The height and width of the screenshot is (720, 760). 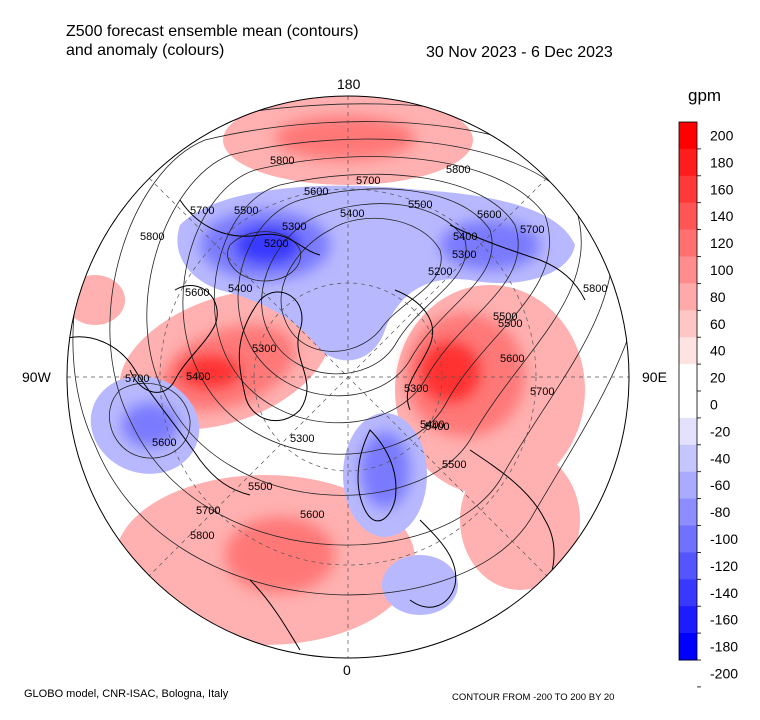 I want to click on colorbar-tick-label: -200, so click(x=724, y=673).